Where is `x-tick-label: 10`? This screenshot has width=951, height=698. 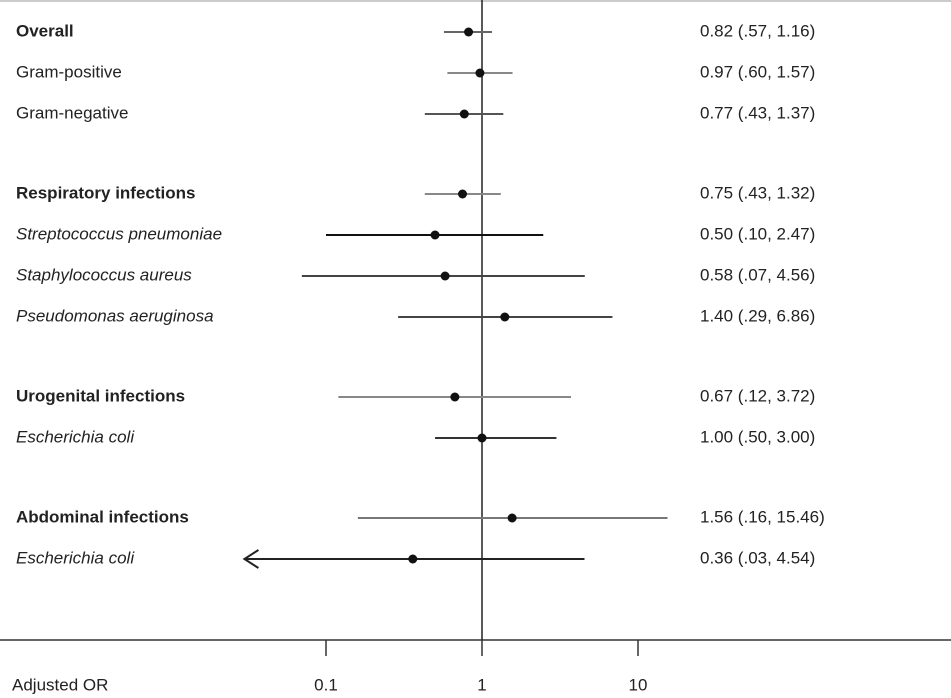 x-tick-label: 10 is located at coordinates (638, 684).